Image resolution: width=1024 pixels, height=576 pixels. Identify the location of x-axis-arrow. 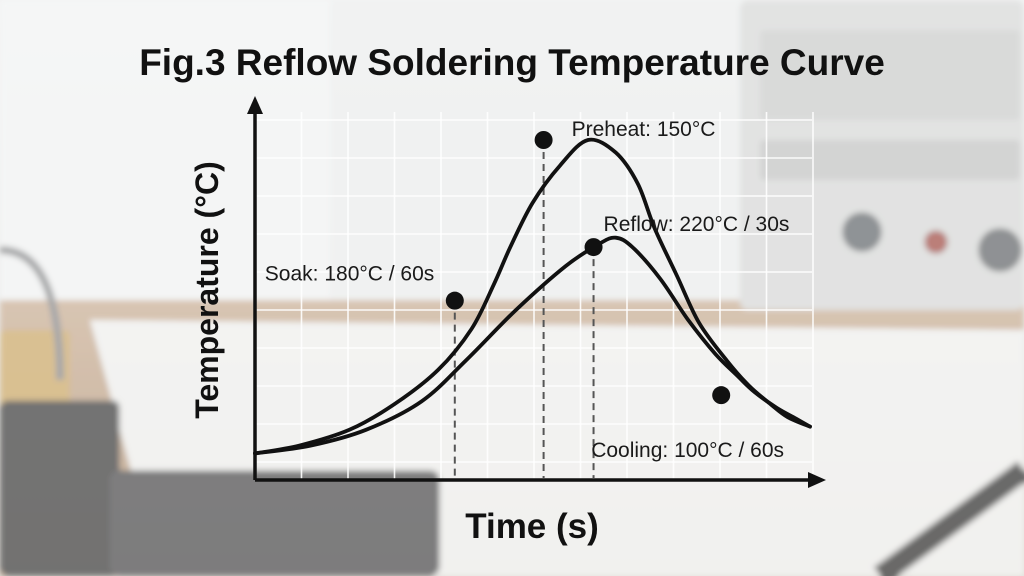
(817, 480).